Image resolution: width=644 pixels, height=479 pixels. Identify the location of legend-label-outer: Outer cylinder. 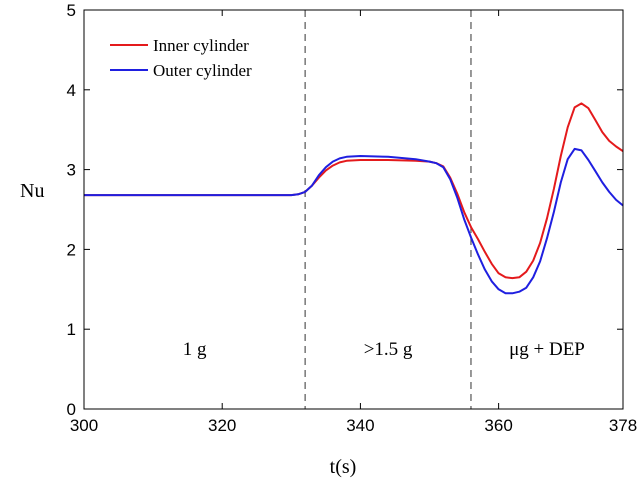
(202, 70).